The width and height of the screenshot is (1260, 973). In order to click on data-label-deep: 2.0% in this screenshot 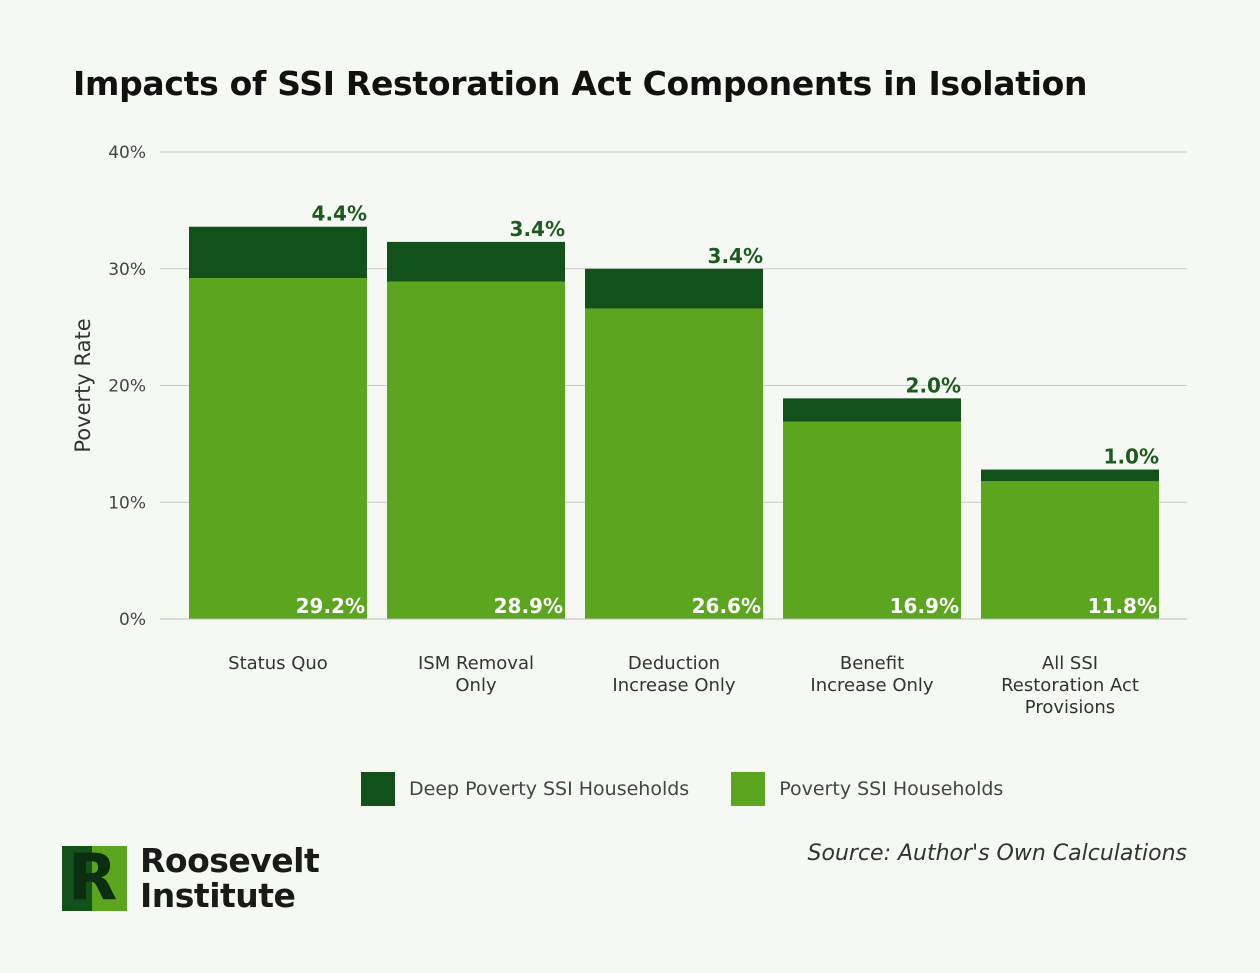, I will do `click(933, 385)`.